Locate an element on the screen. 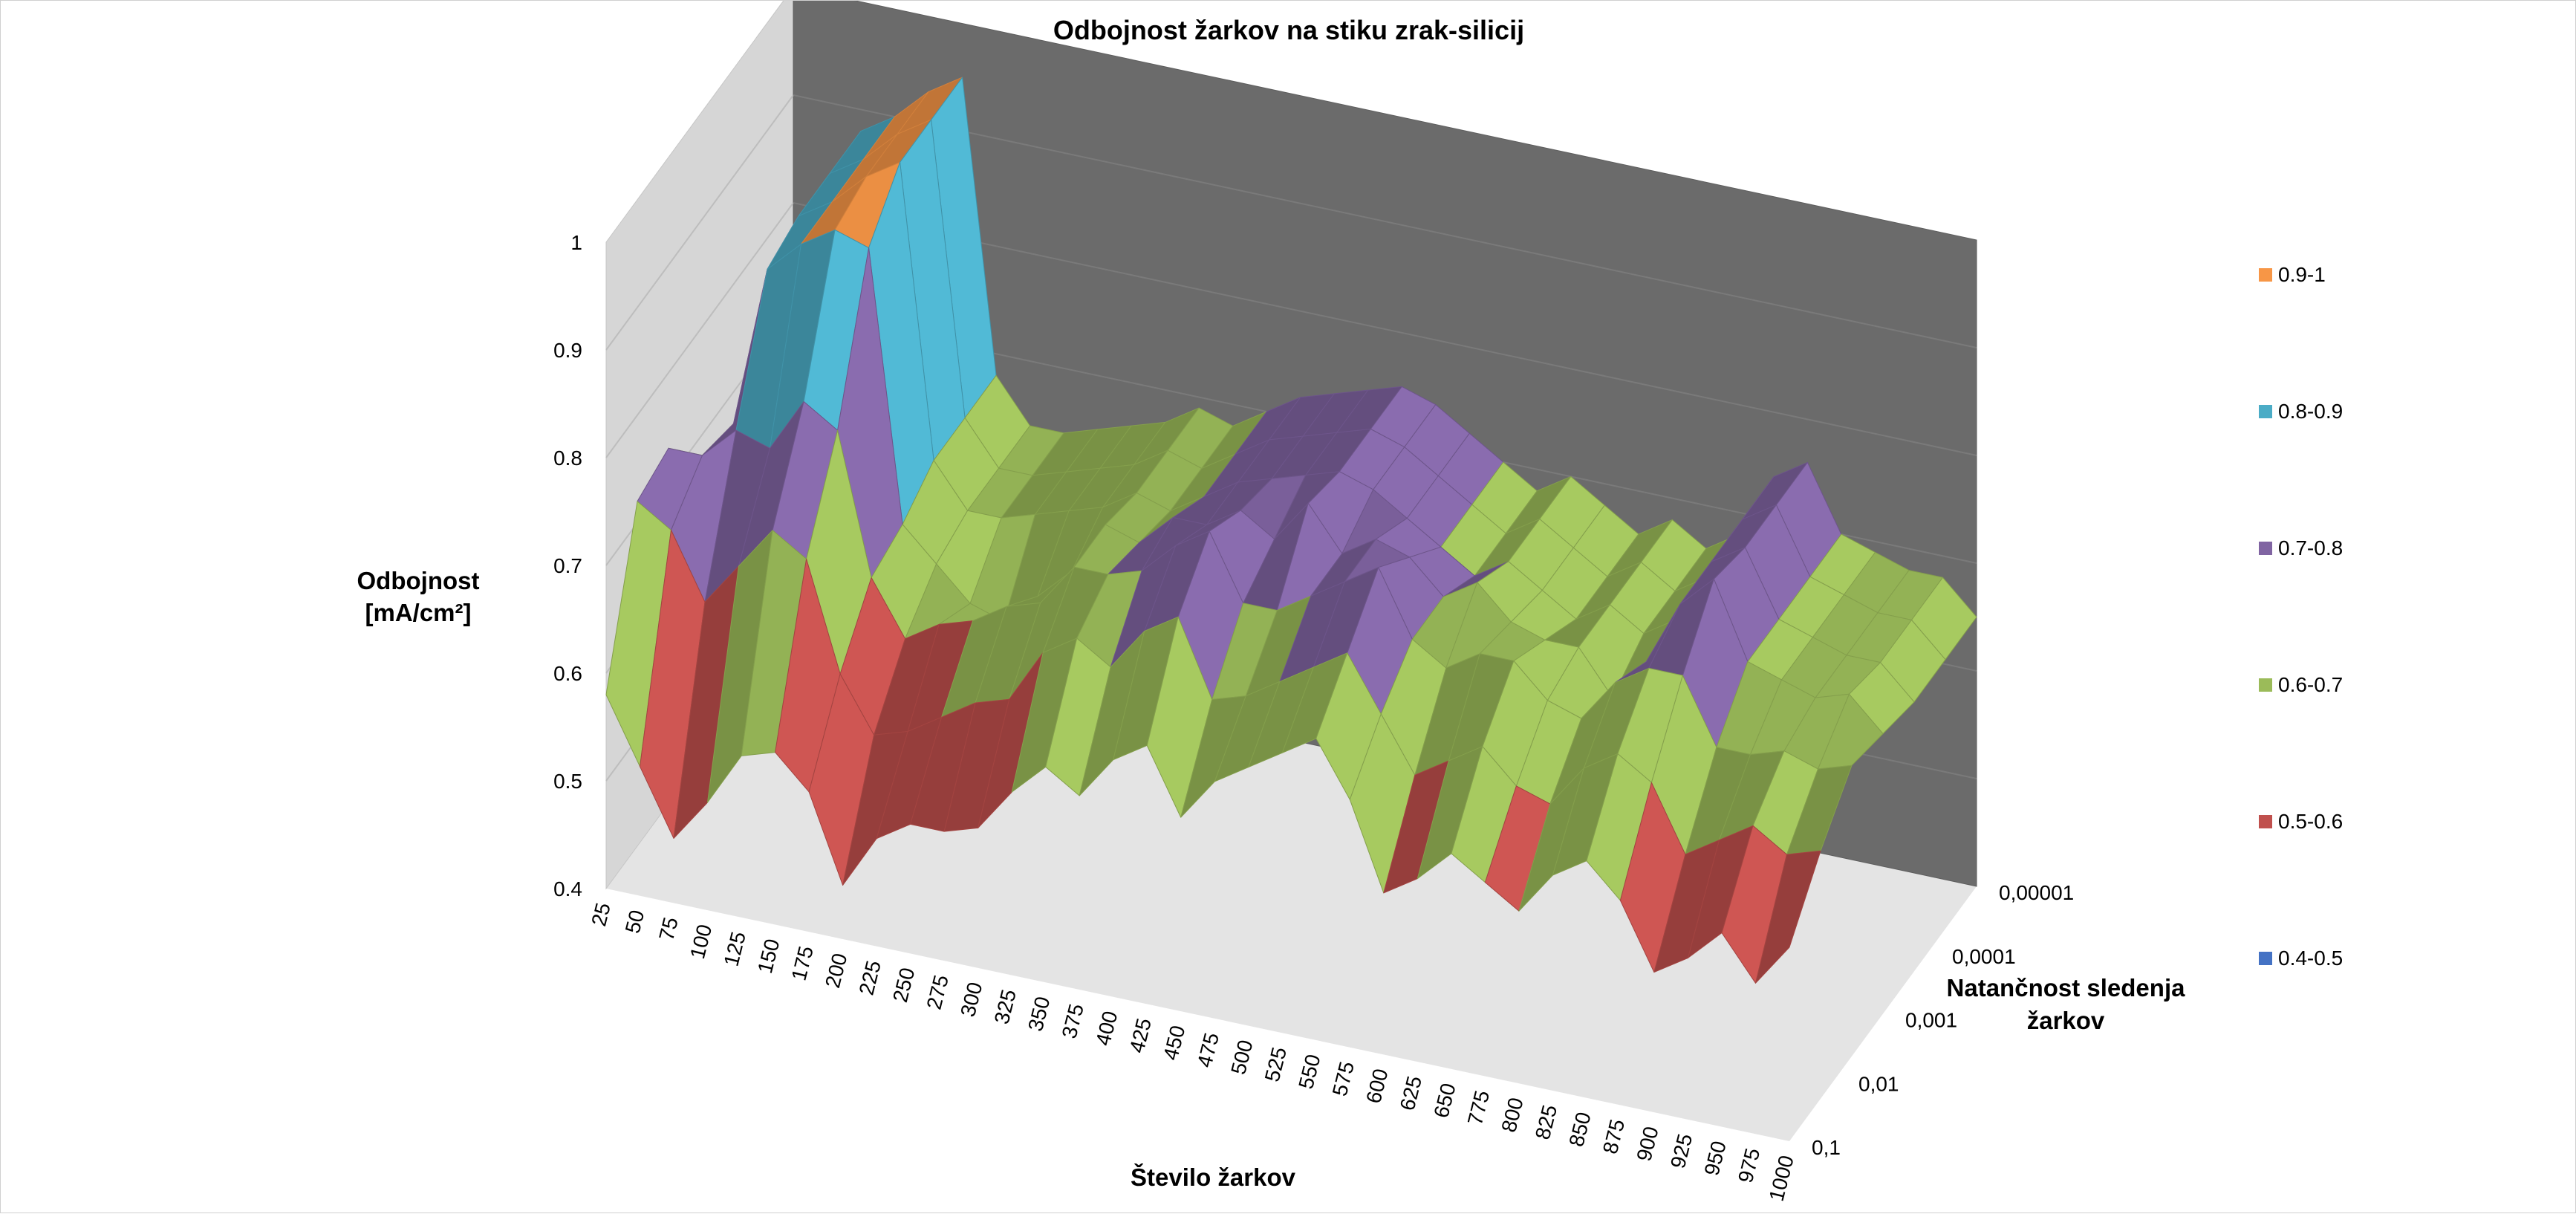  x-tick-label: 975 is located at coordinates (1749, 1166).